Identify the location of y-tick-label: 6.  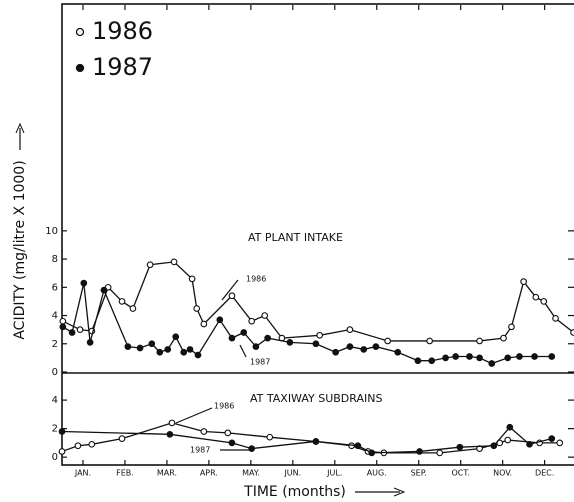
(55, 287).